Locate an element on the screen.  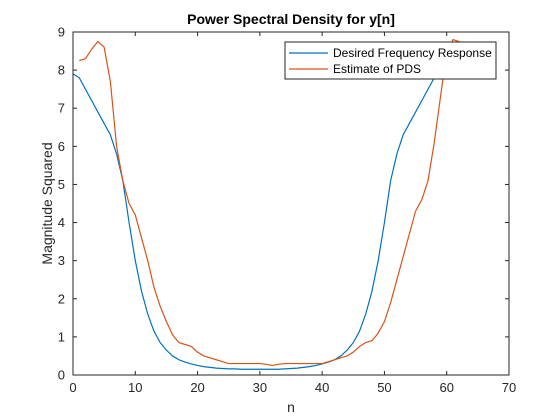
y-tick-label: 3 is located at coordinates (61, 260).